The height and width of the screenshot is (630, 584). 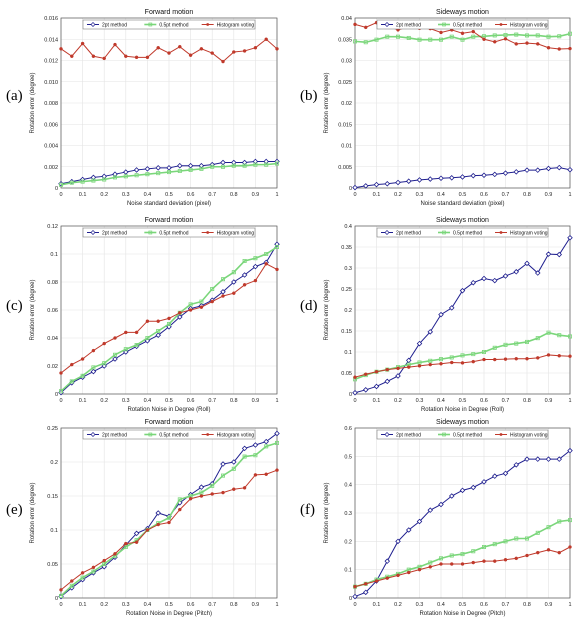 I want to click on panel-label: (e), so click(x=14, y=510).